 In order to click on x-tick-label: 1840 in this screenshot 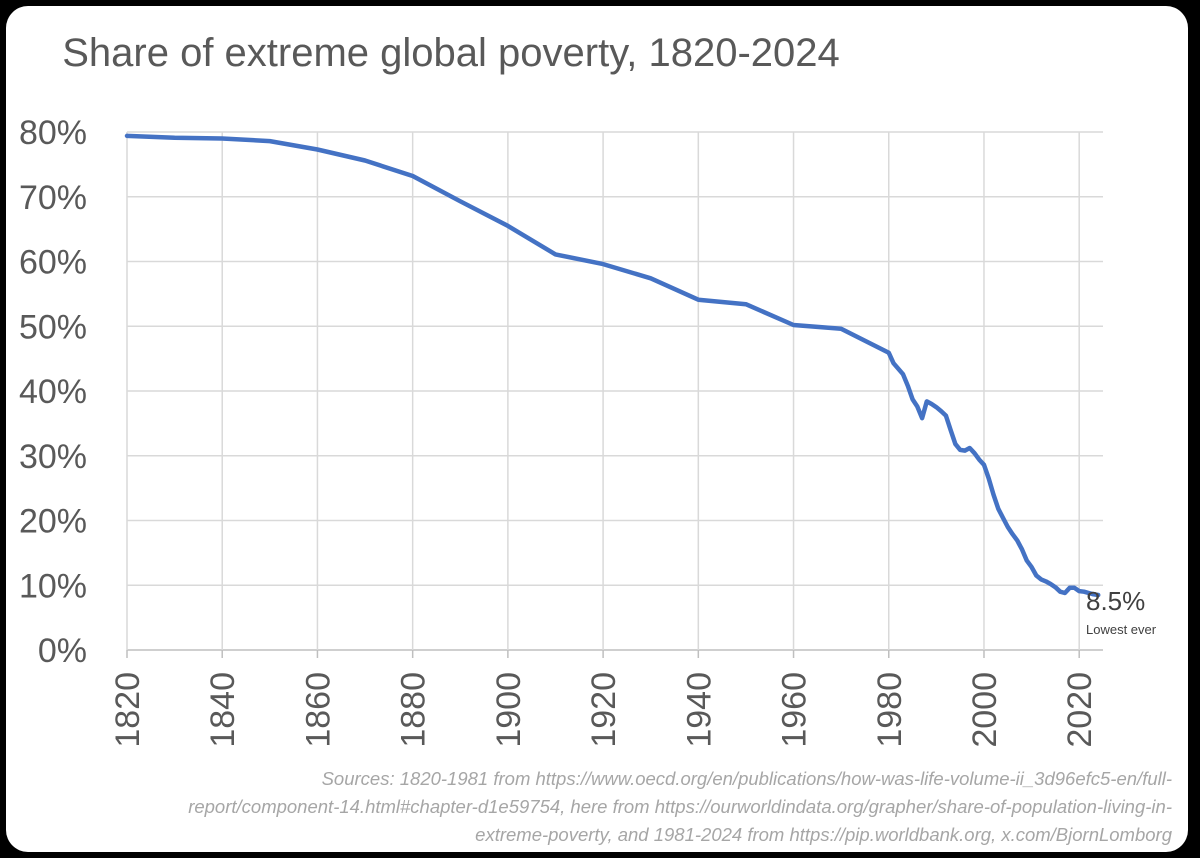, I will do `click(223, 710)`.